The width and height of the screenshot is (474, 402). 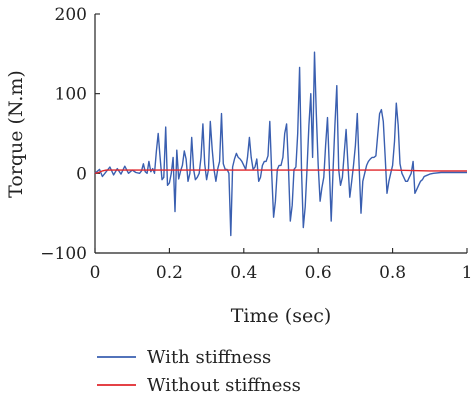 What do you see at coordinates (280, 171) in the screenshot?
I see `series-line-without-stiffness` at bounding box center [280, 171].